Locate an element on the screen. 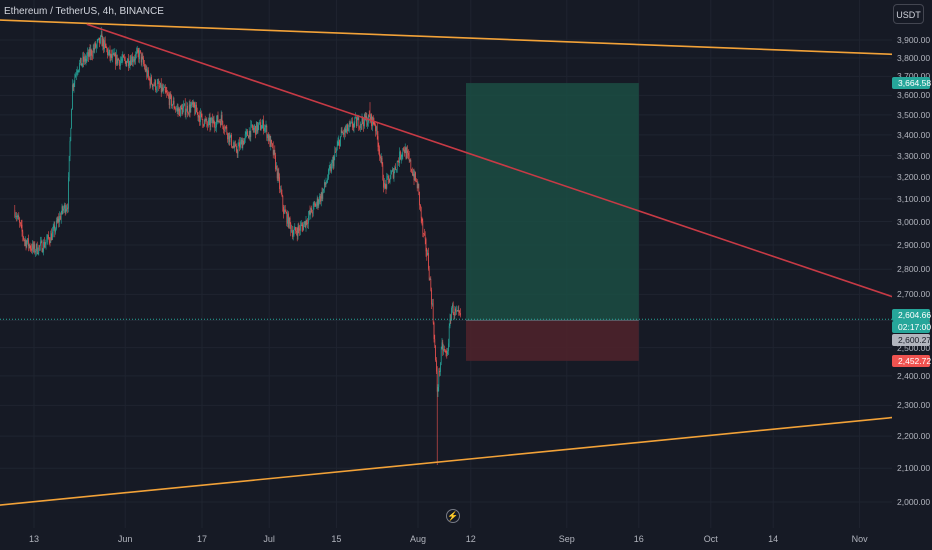 The width and height of the screenshot is (932, 550). interval-label: 4h is located at coordinates (108, 11).